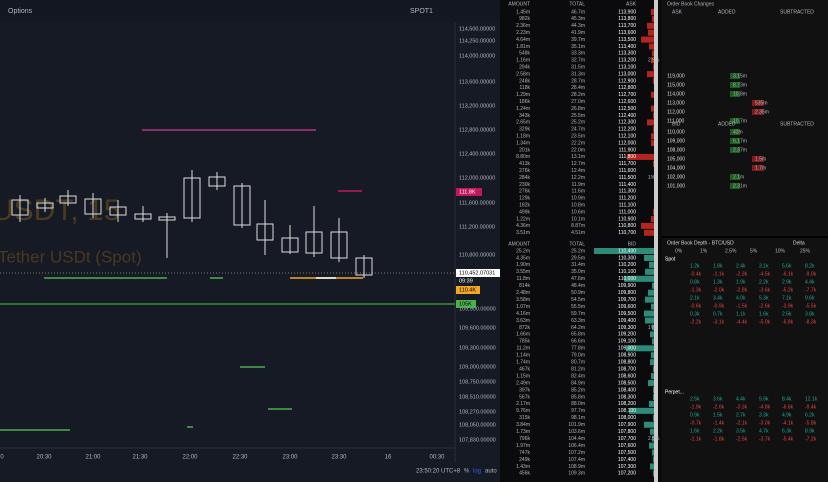 This screenshot has height=482, width=828. Describe the element at coordinates (654, 61) in the screenshot. I see `ask-mark: 2.5%` at that location.